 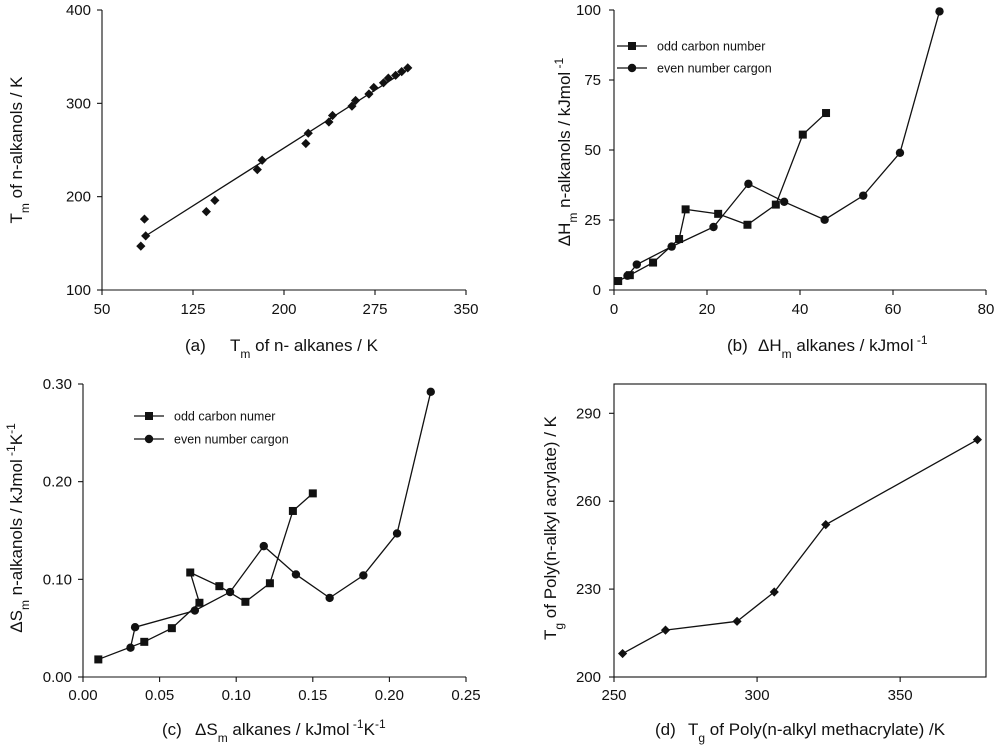 I want to click on y-tick-label: 75, so click(x=592, y=80).